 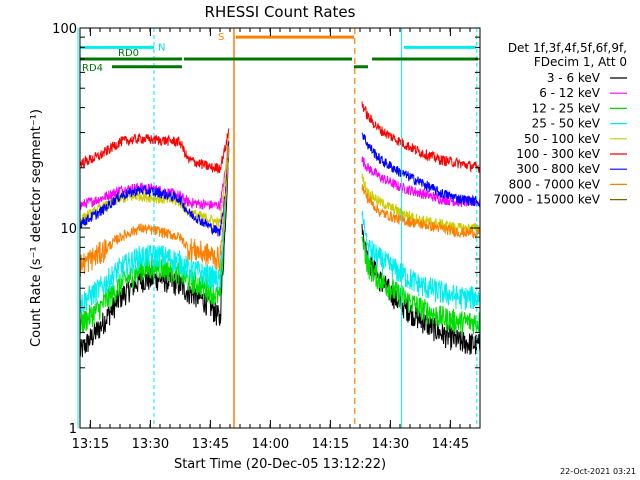 What do you see at coordinates (221, 37) in the screenshot?
I see `flag-label-s: S` at bounding box center [221, 37].